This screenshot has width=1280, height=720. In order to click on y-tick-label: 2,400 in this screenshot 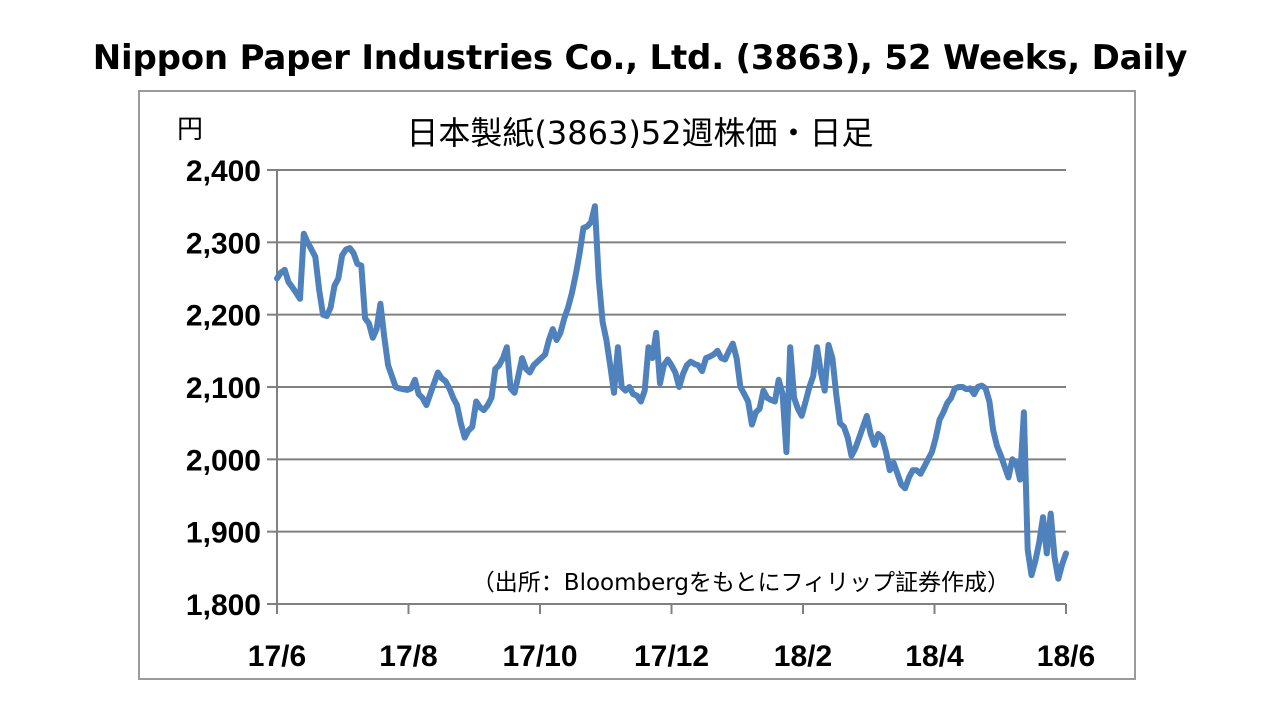, I will do `click(223, 171)`.